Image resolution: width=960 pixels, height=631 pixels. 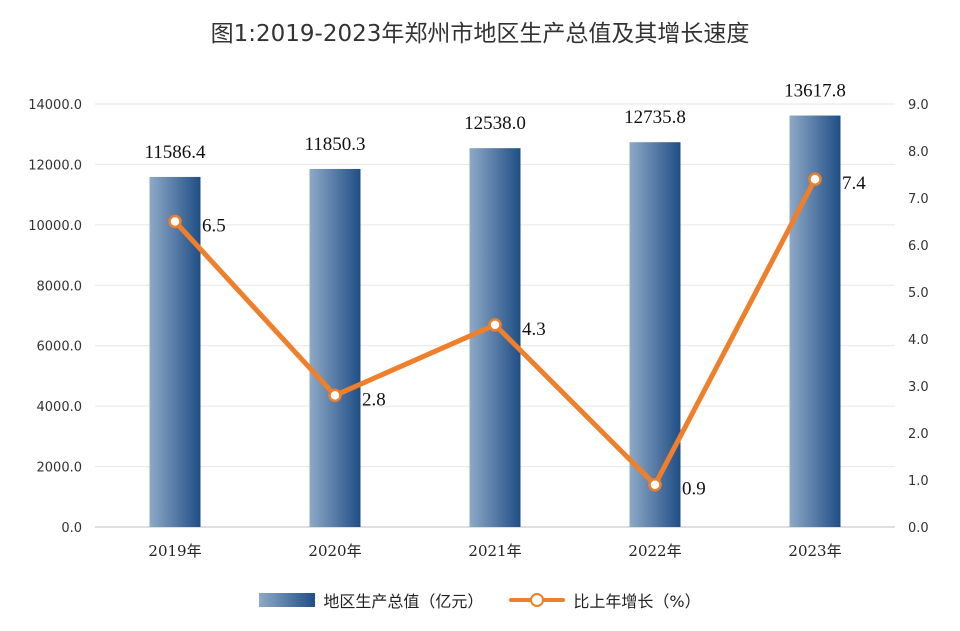 I want to click on y-left-tick-label: 10000.0, so click(x=55, y=226).